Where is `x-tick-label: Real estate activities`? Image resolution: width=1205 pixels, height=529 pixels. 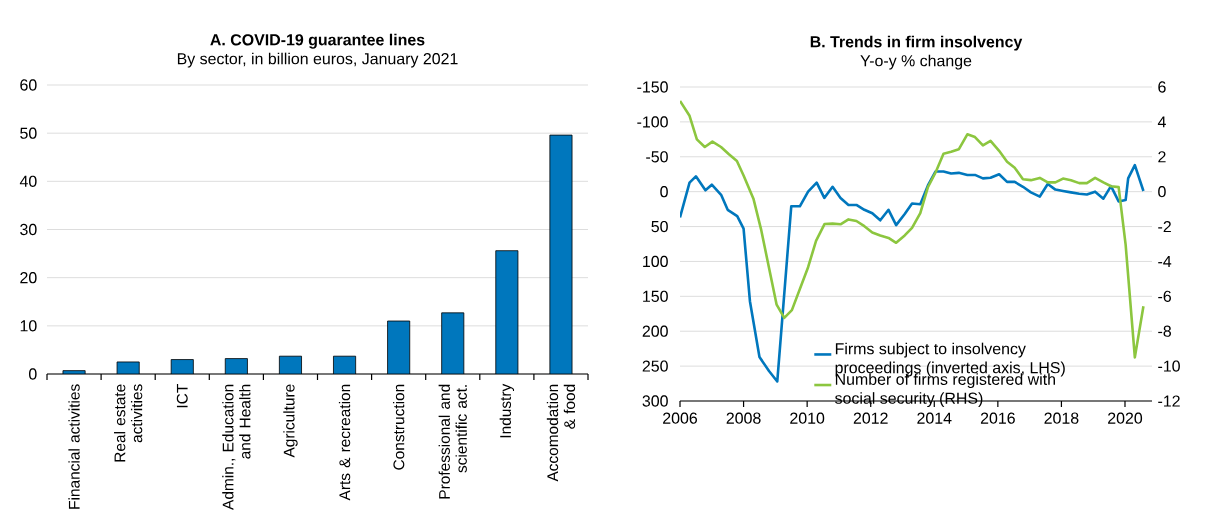
x-tick-label: Real estate activities is located at coordinates (128, 423).